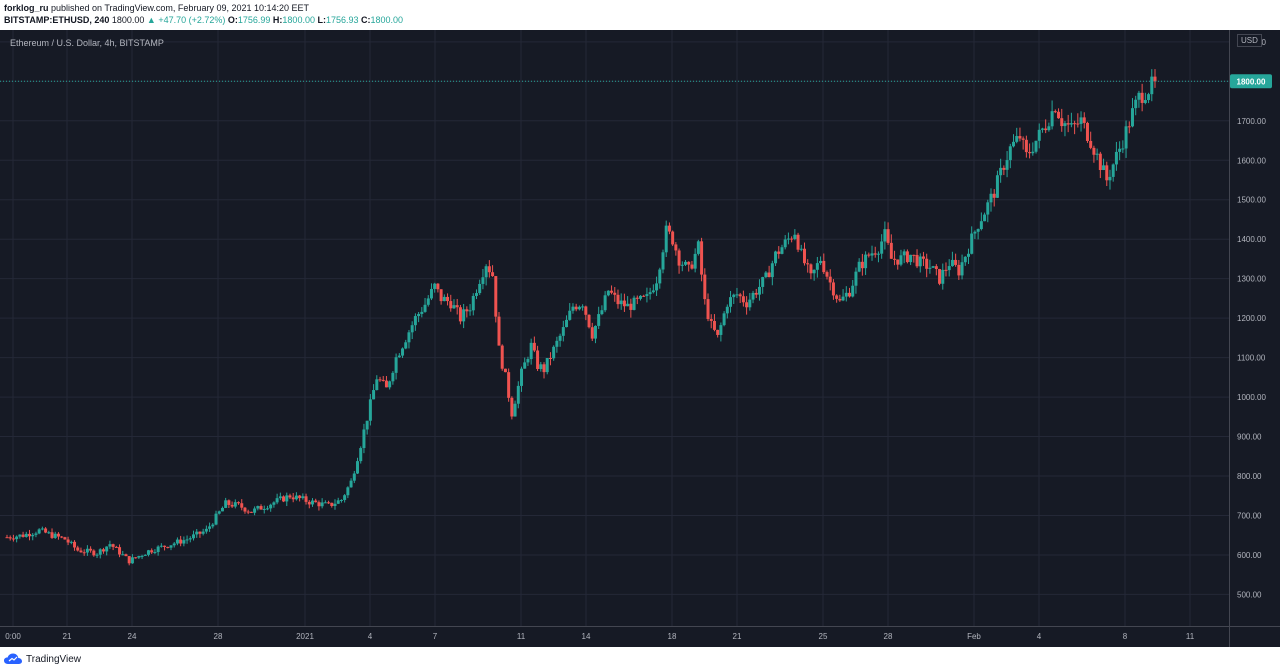 This screenshot has height=671, width=1280. I want to click on chart-title: Ethereum / U.S. Dollar, 4h, BITSTAMP, so click(87, 43).